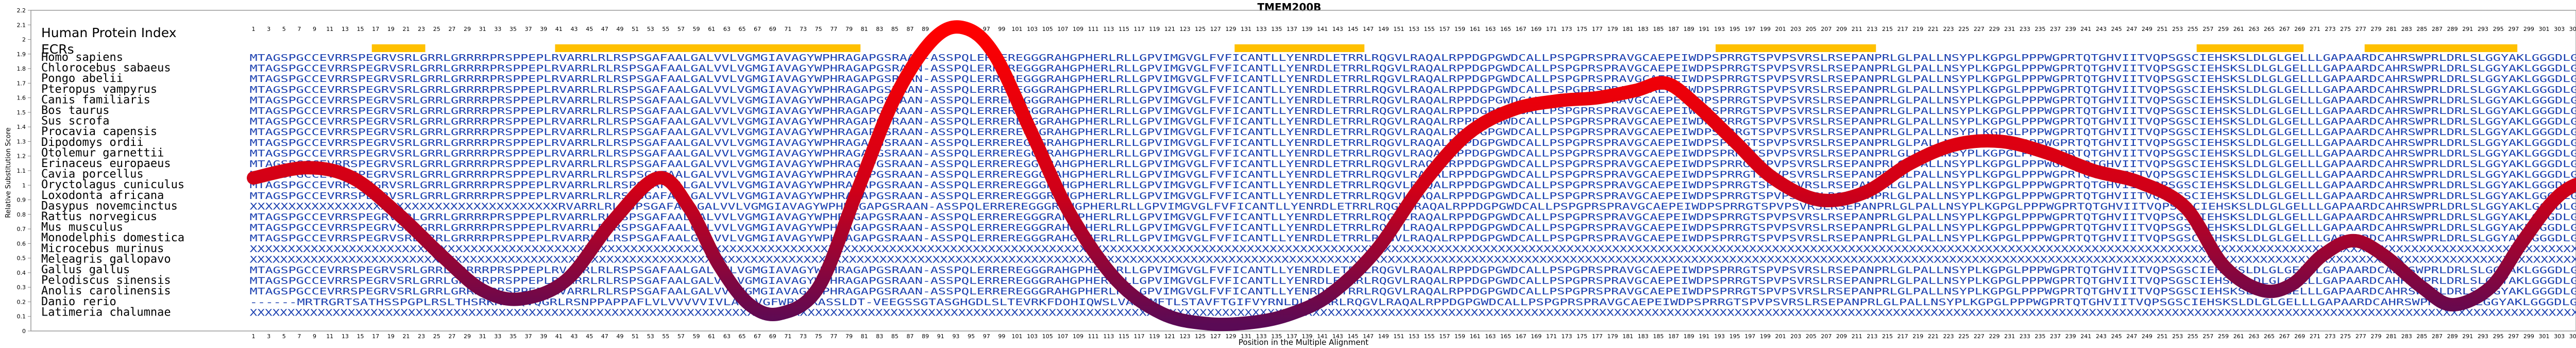  Describe the element at coordinates (21, 10) in the screenshot. I see `y-tick-label: 2.2` at that location.